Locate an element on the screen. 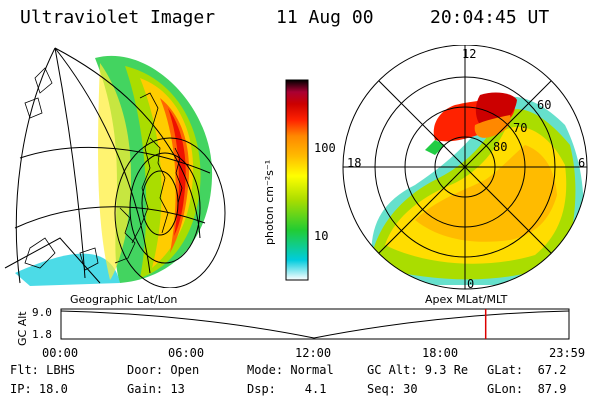  date-label: 11 Aug 00 is located at coordinates (325, 17).